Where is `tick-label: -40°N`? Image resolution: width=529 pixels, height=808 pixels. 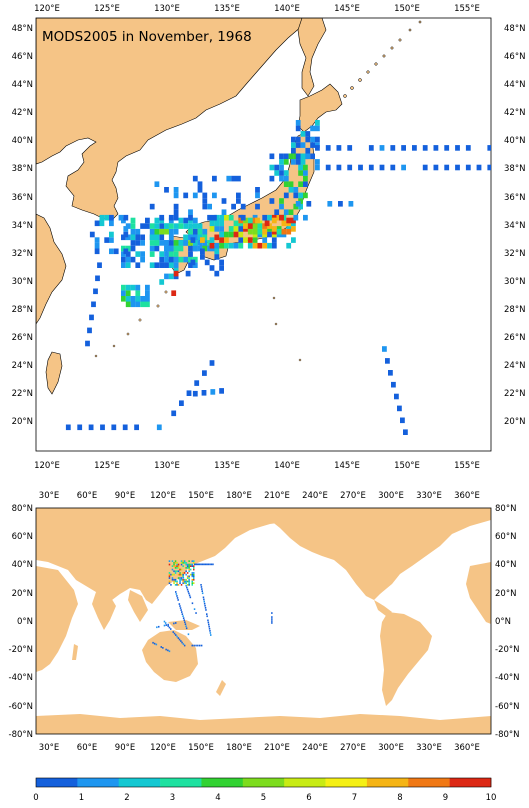
tick-label: -40°N is located at coordinates (21, 678).